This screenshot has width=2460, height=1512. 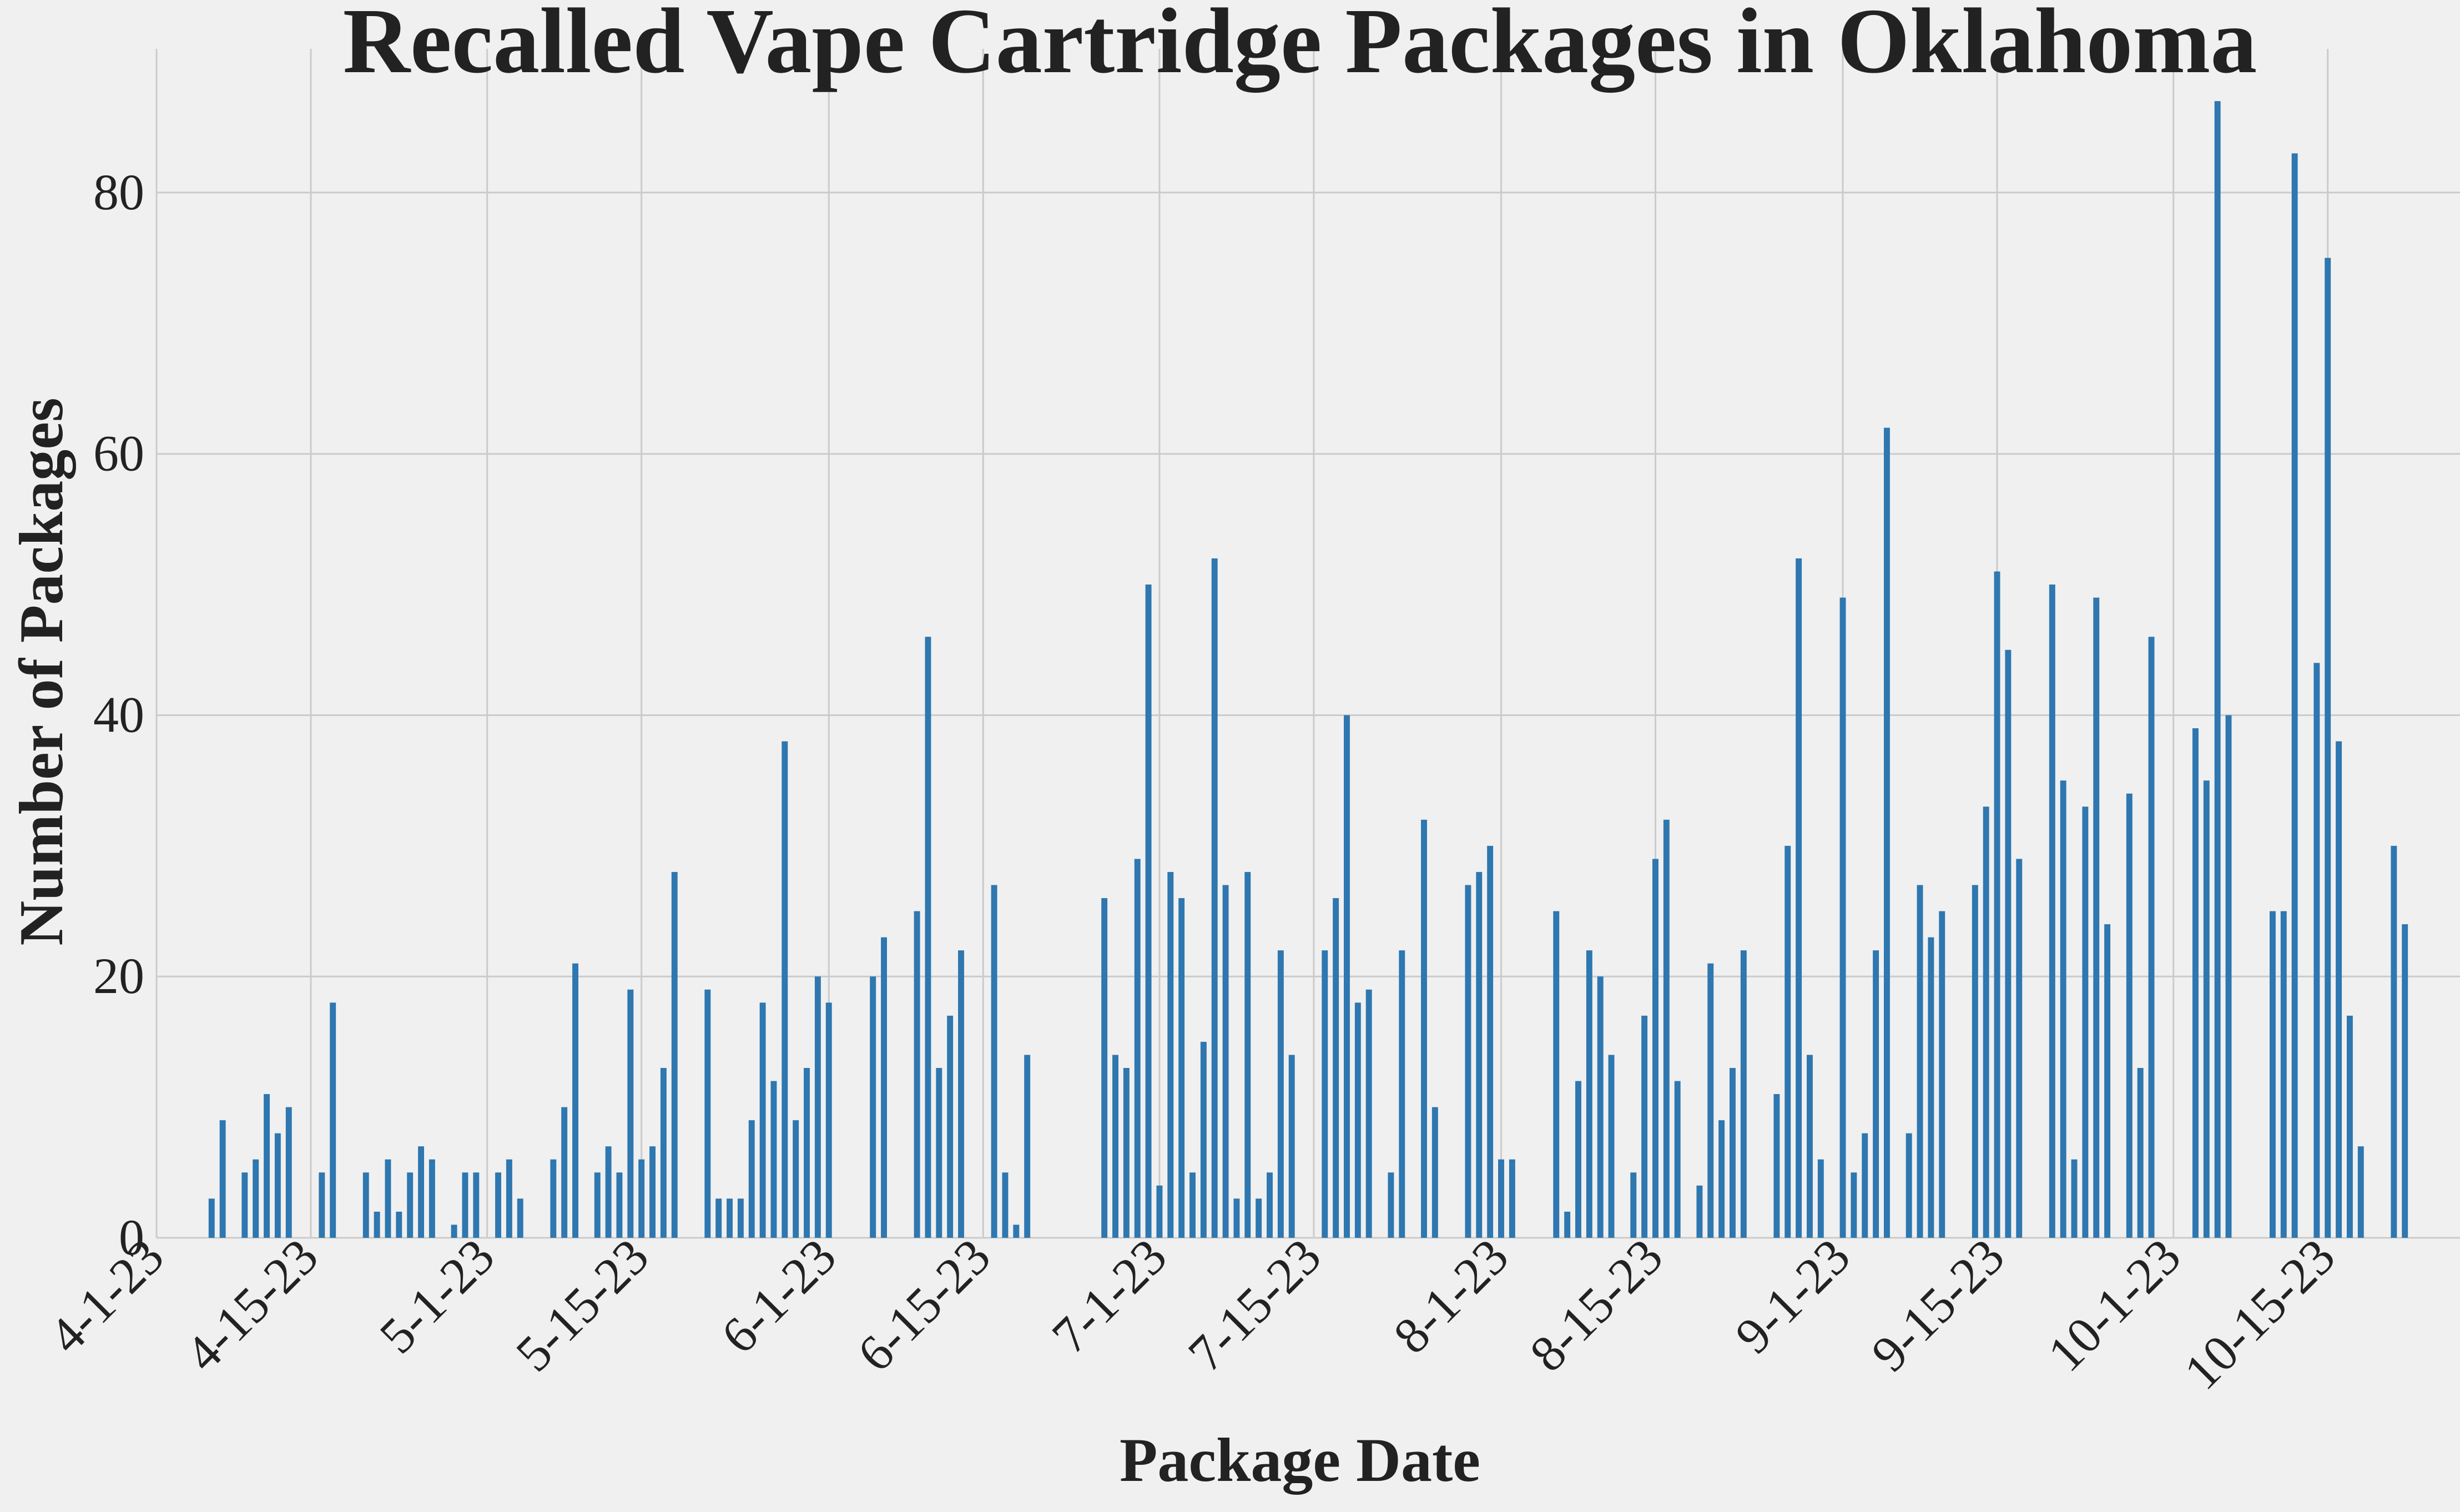 What do you see at coordinates (41, 671) in the screenshot?
I see `y-axis-label: Number of Packages` at bounding box center [41, 671].